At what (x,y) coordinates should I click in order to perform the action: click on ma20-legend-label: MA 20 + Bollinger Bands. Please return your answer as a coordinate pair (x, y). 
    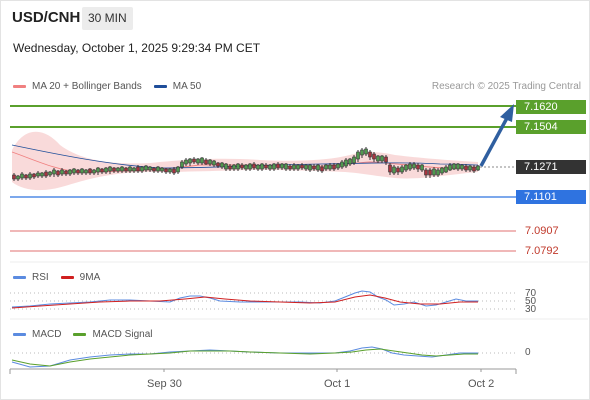
    Looking at the image, I should click on (87, 86).